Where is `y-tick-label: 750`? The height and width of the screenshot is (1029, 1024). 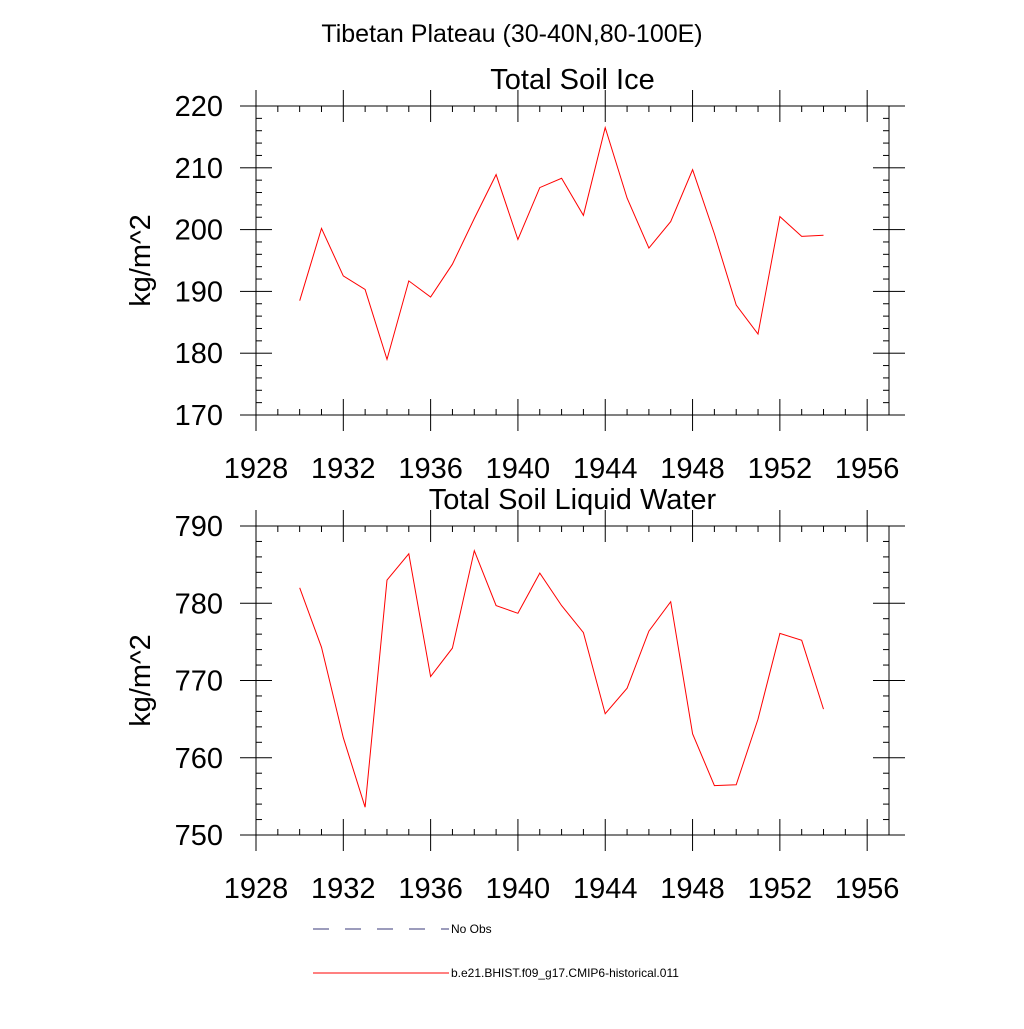
y-tick-label: 750 is located at coordinates (199, 836).